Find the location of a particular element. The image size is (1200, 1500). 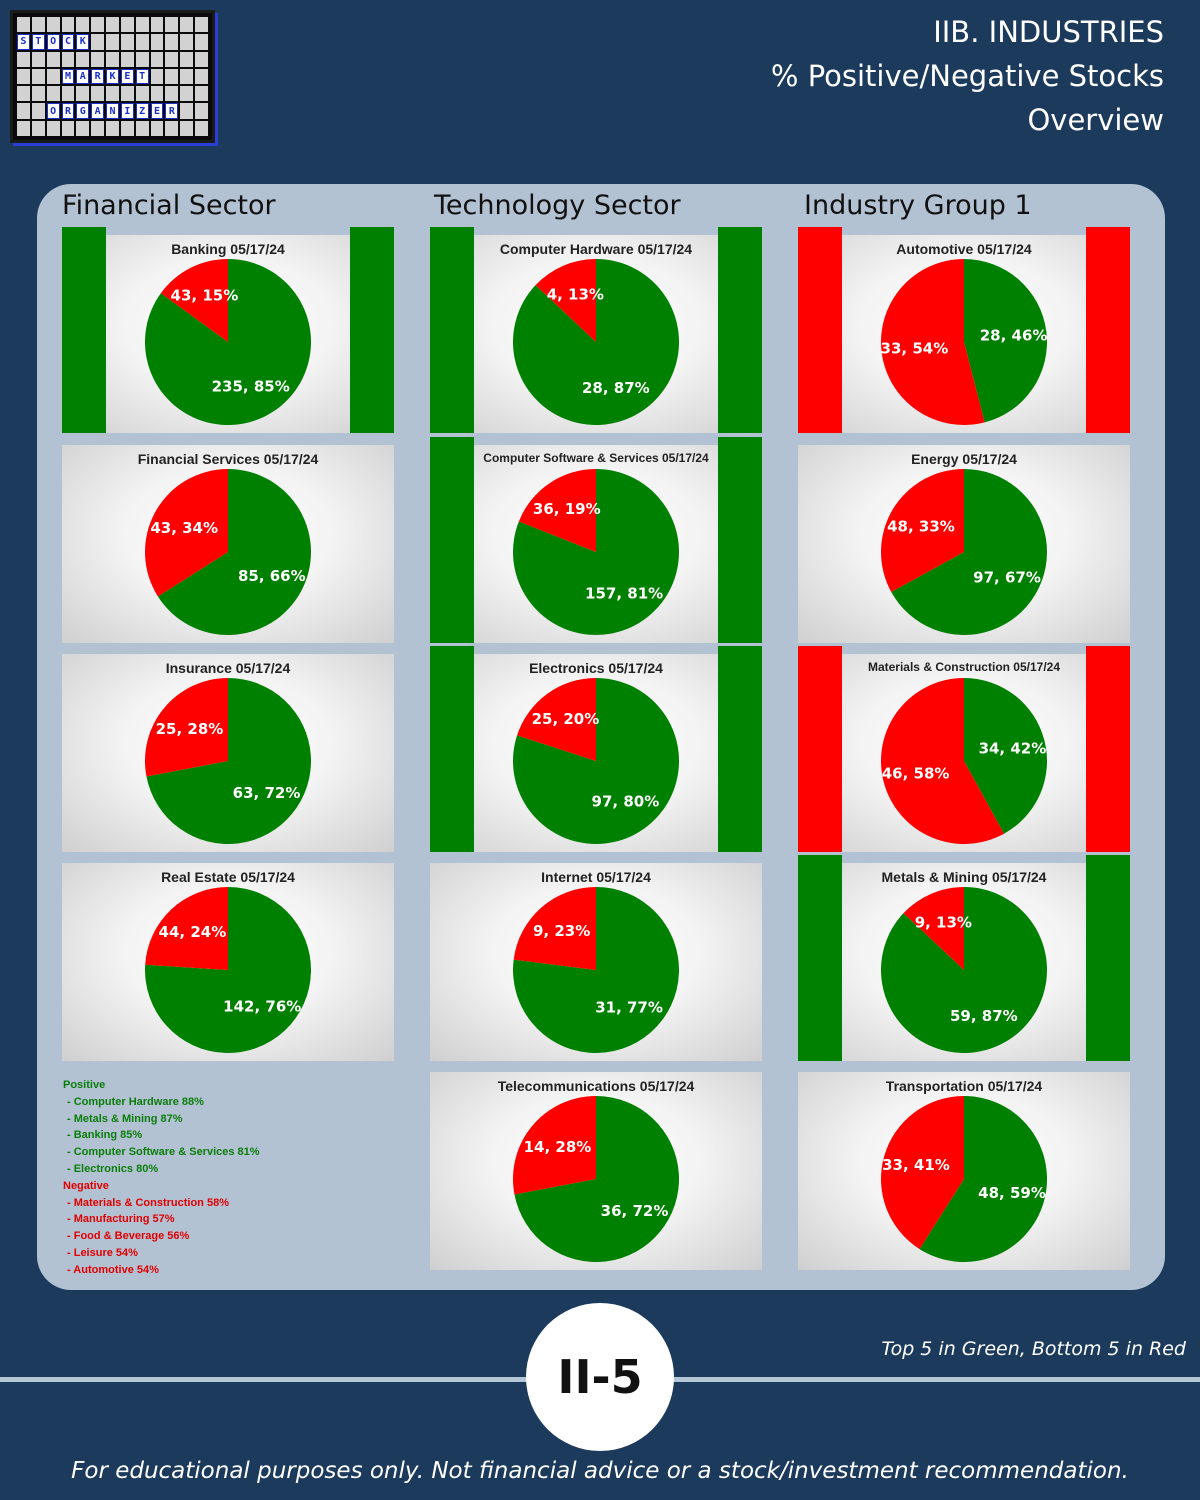

pie-chart: 33, 41% 48, 59% is located at coordinates (964, 1179).